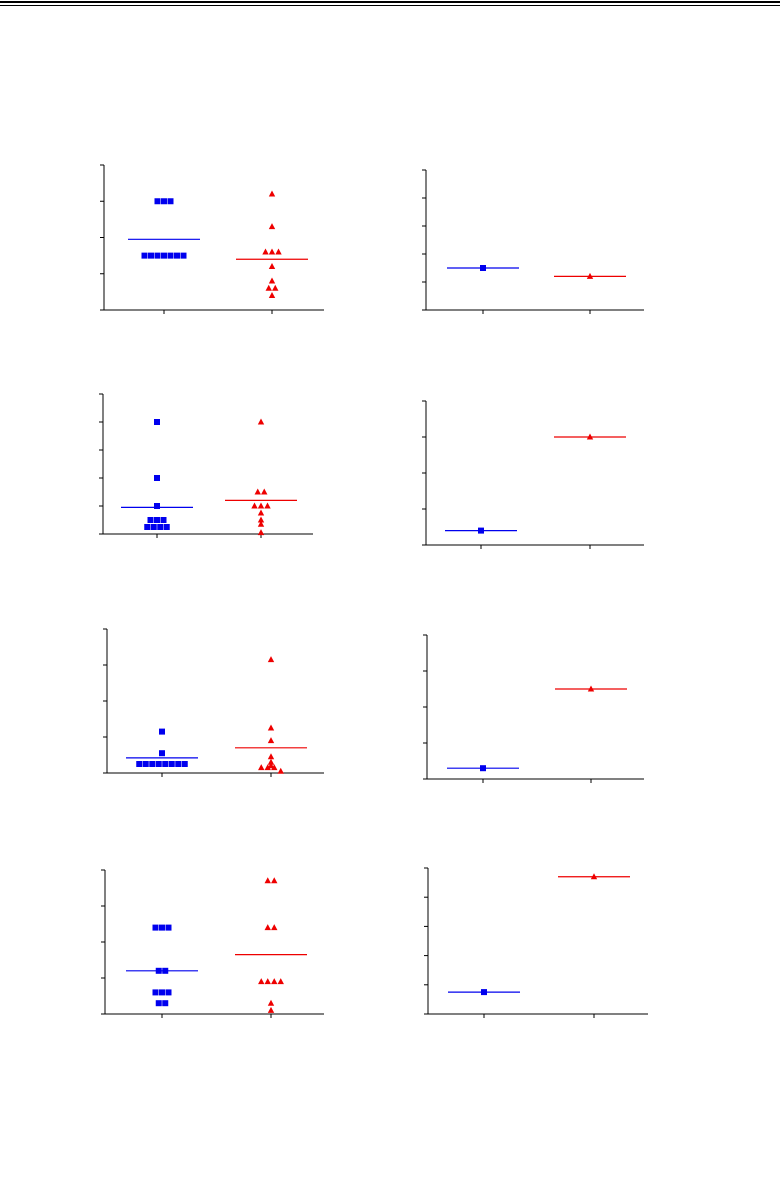 This screenshot has height=1193, width=780. Describe the element at coordinates (590, 436) in the screenshot. I see `chart-4-series-2-point` at that location.